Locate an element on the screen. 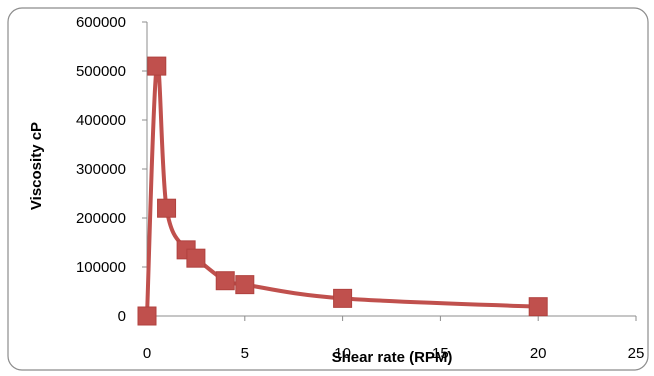 The image size is (654, 376). x-axis-ticks: 0 5 10 15 20 25 is located at coordinates (394, 339).